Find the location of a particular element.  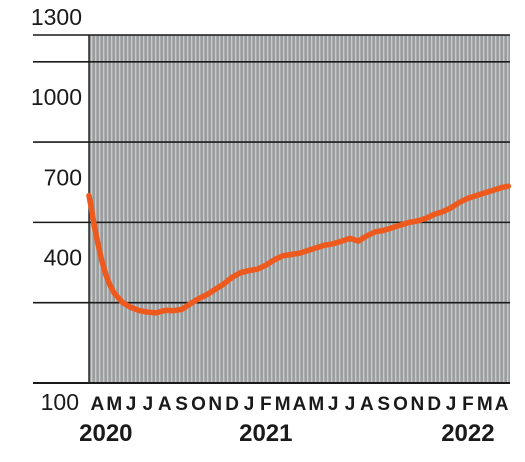

y-axis: 100 400 700 1000 1300 is located at coordinates (56, 209).